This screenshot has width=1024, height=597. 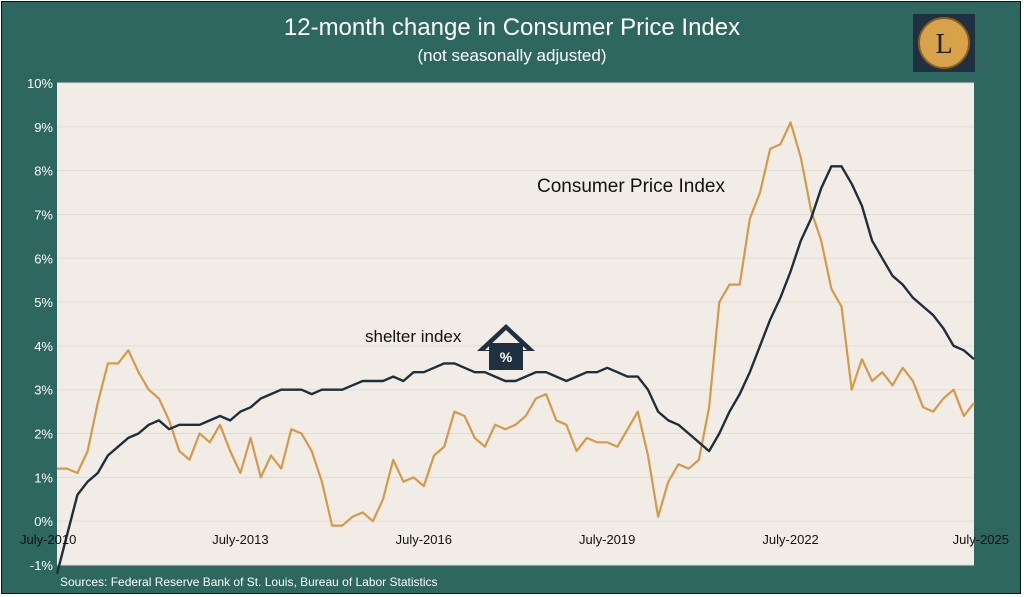 I want to click on y-axis: -1% 0% 1% 2% 3% 4% 5% 6% 7% 8% 9% 10%, so click(x=40, y=324).